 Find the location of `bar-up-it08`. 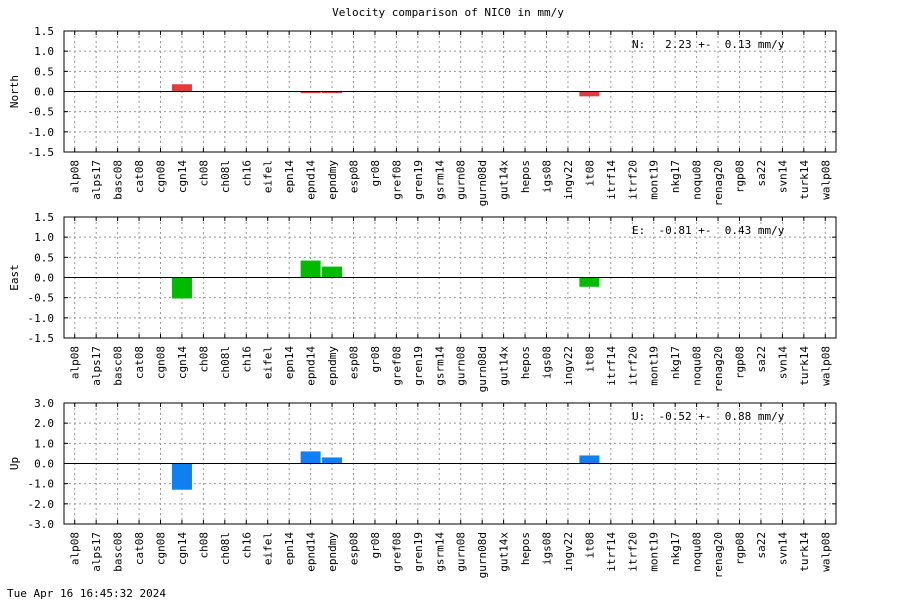

bar-up-it08 is located at coordinates (589, 459).